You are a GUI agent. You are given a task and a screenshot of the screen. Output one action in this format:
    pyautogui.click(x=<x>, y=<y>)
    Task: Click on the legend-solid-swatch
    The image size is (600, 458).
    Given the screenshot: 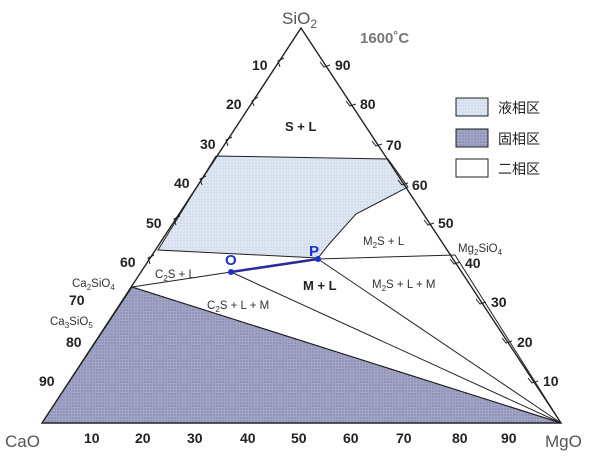 What is the action you would take?
    pyautogui.click(x=472, y=138)
    